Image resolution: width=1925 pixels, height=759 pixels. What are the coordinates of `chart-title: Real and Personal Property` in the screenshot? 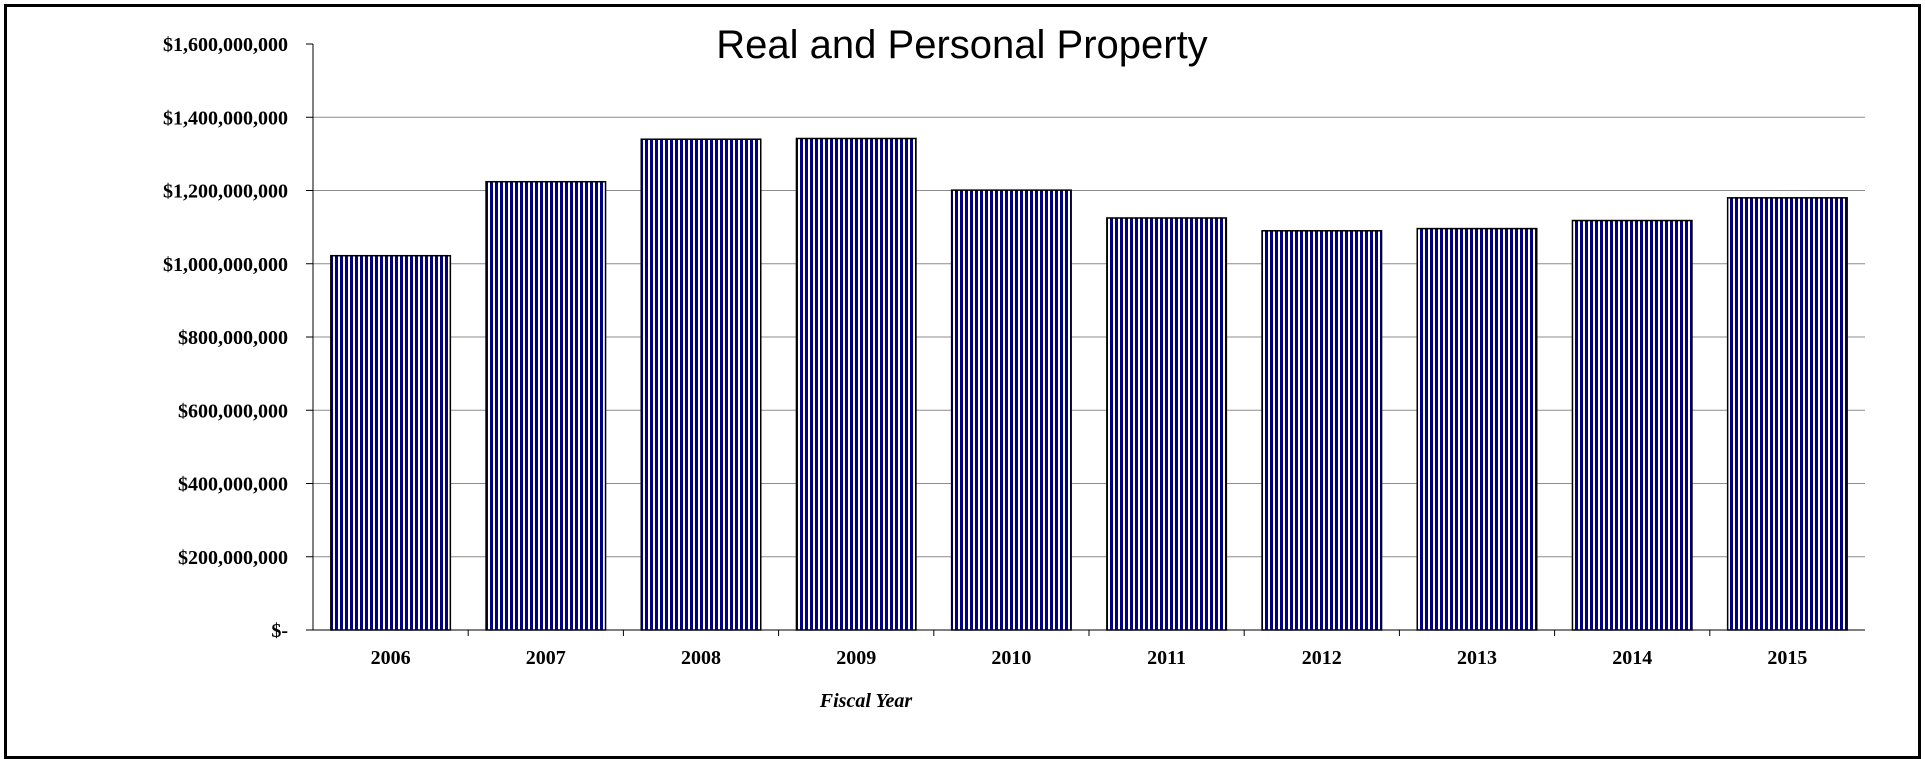 It's located at (961, 45).